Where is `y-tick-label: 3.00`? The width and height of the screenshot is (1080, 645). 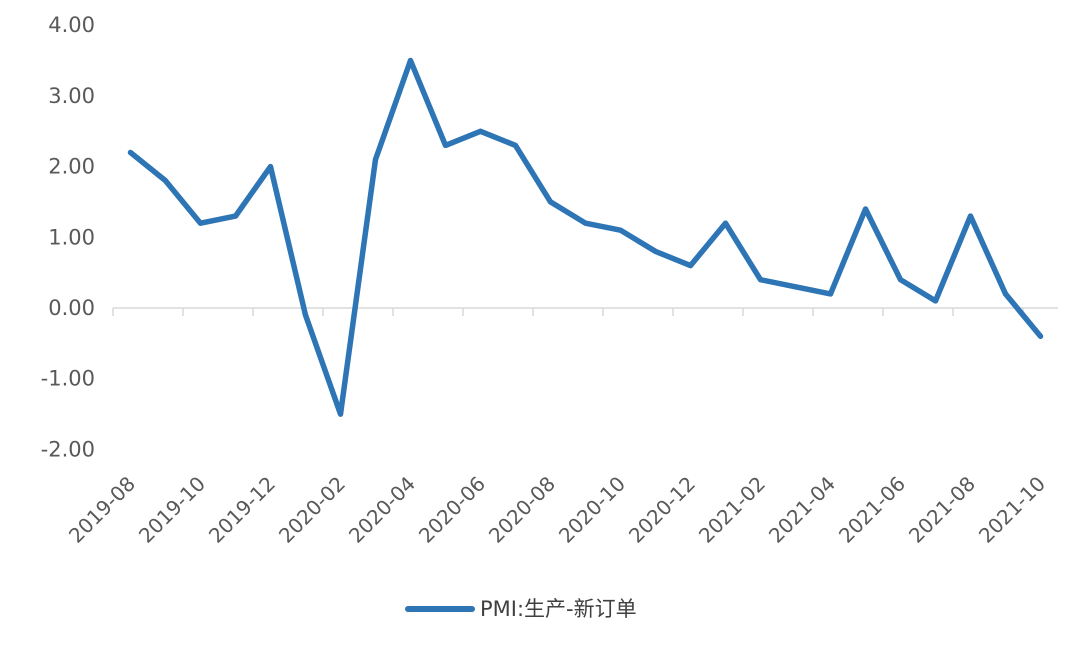
y-tick-label: 3.00 is located at coordinates (71, 96).